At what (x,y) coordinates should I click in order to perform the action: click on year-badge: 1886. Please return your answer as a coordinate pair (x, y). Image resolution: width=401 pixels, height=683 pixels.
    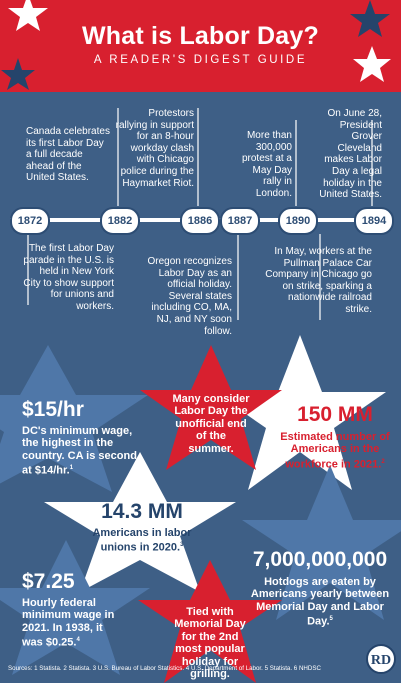
    Looking at the image, I should click on (200, 221).